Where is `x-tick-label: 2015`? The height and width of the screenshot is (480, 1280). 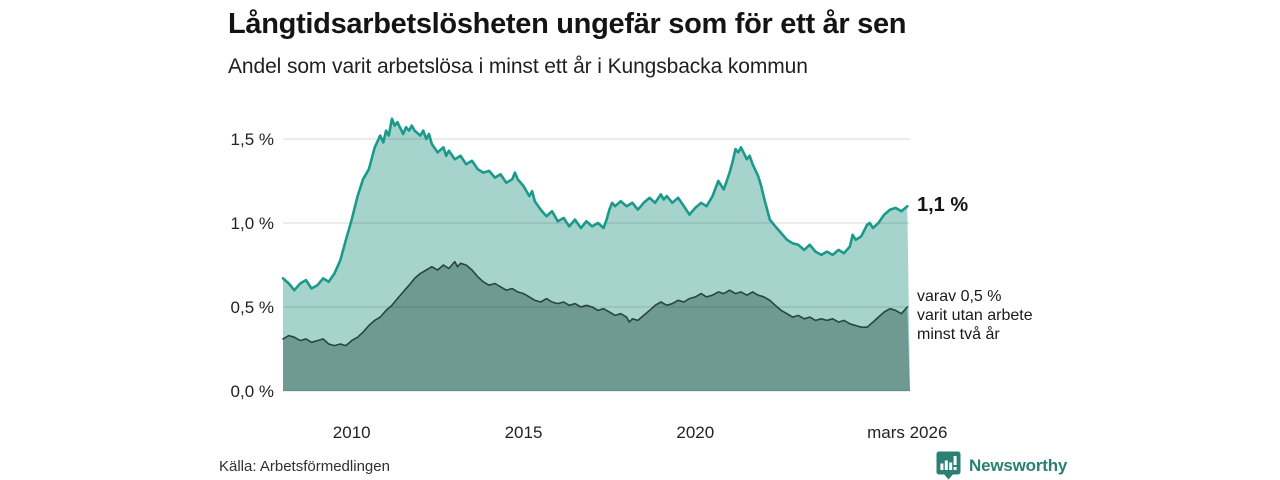
x-tick-label: 2015 is located at coordinates (524, 432).